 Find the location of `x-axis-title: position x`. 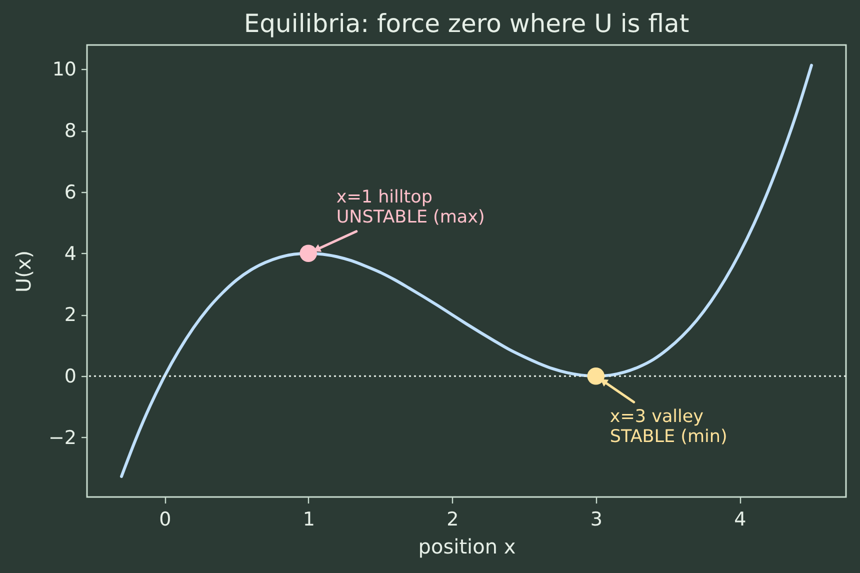

x-axis-title: position x is located at coordinates (467, 546).